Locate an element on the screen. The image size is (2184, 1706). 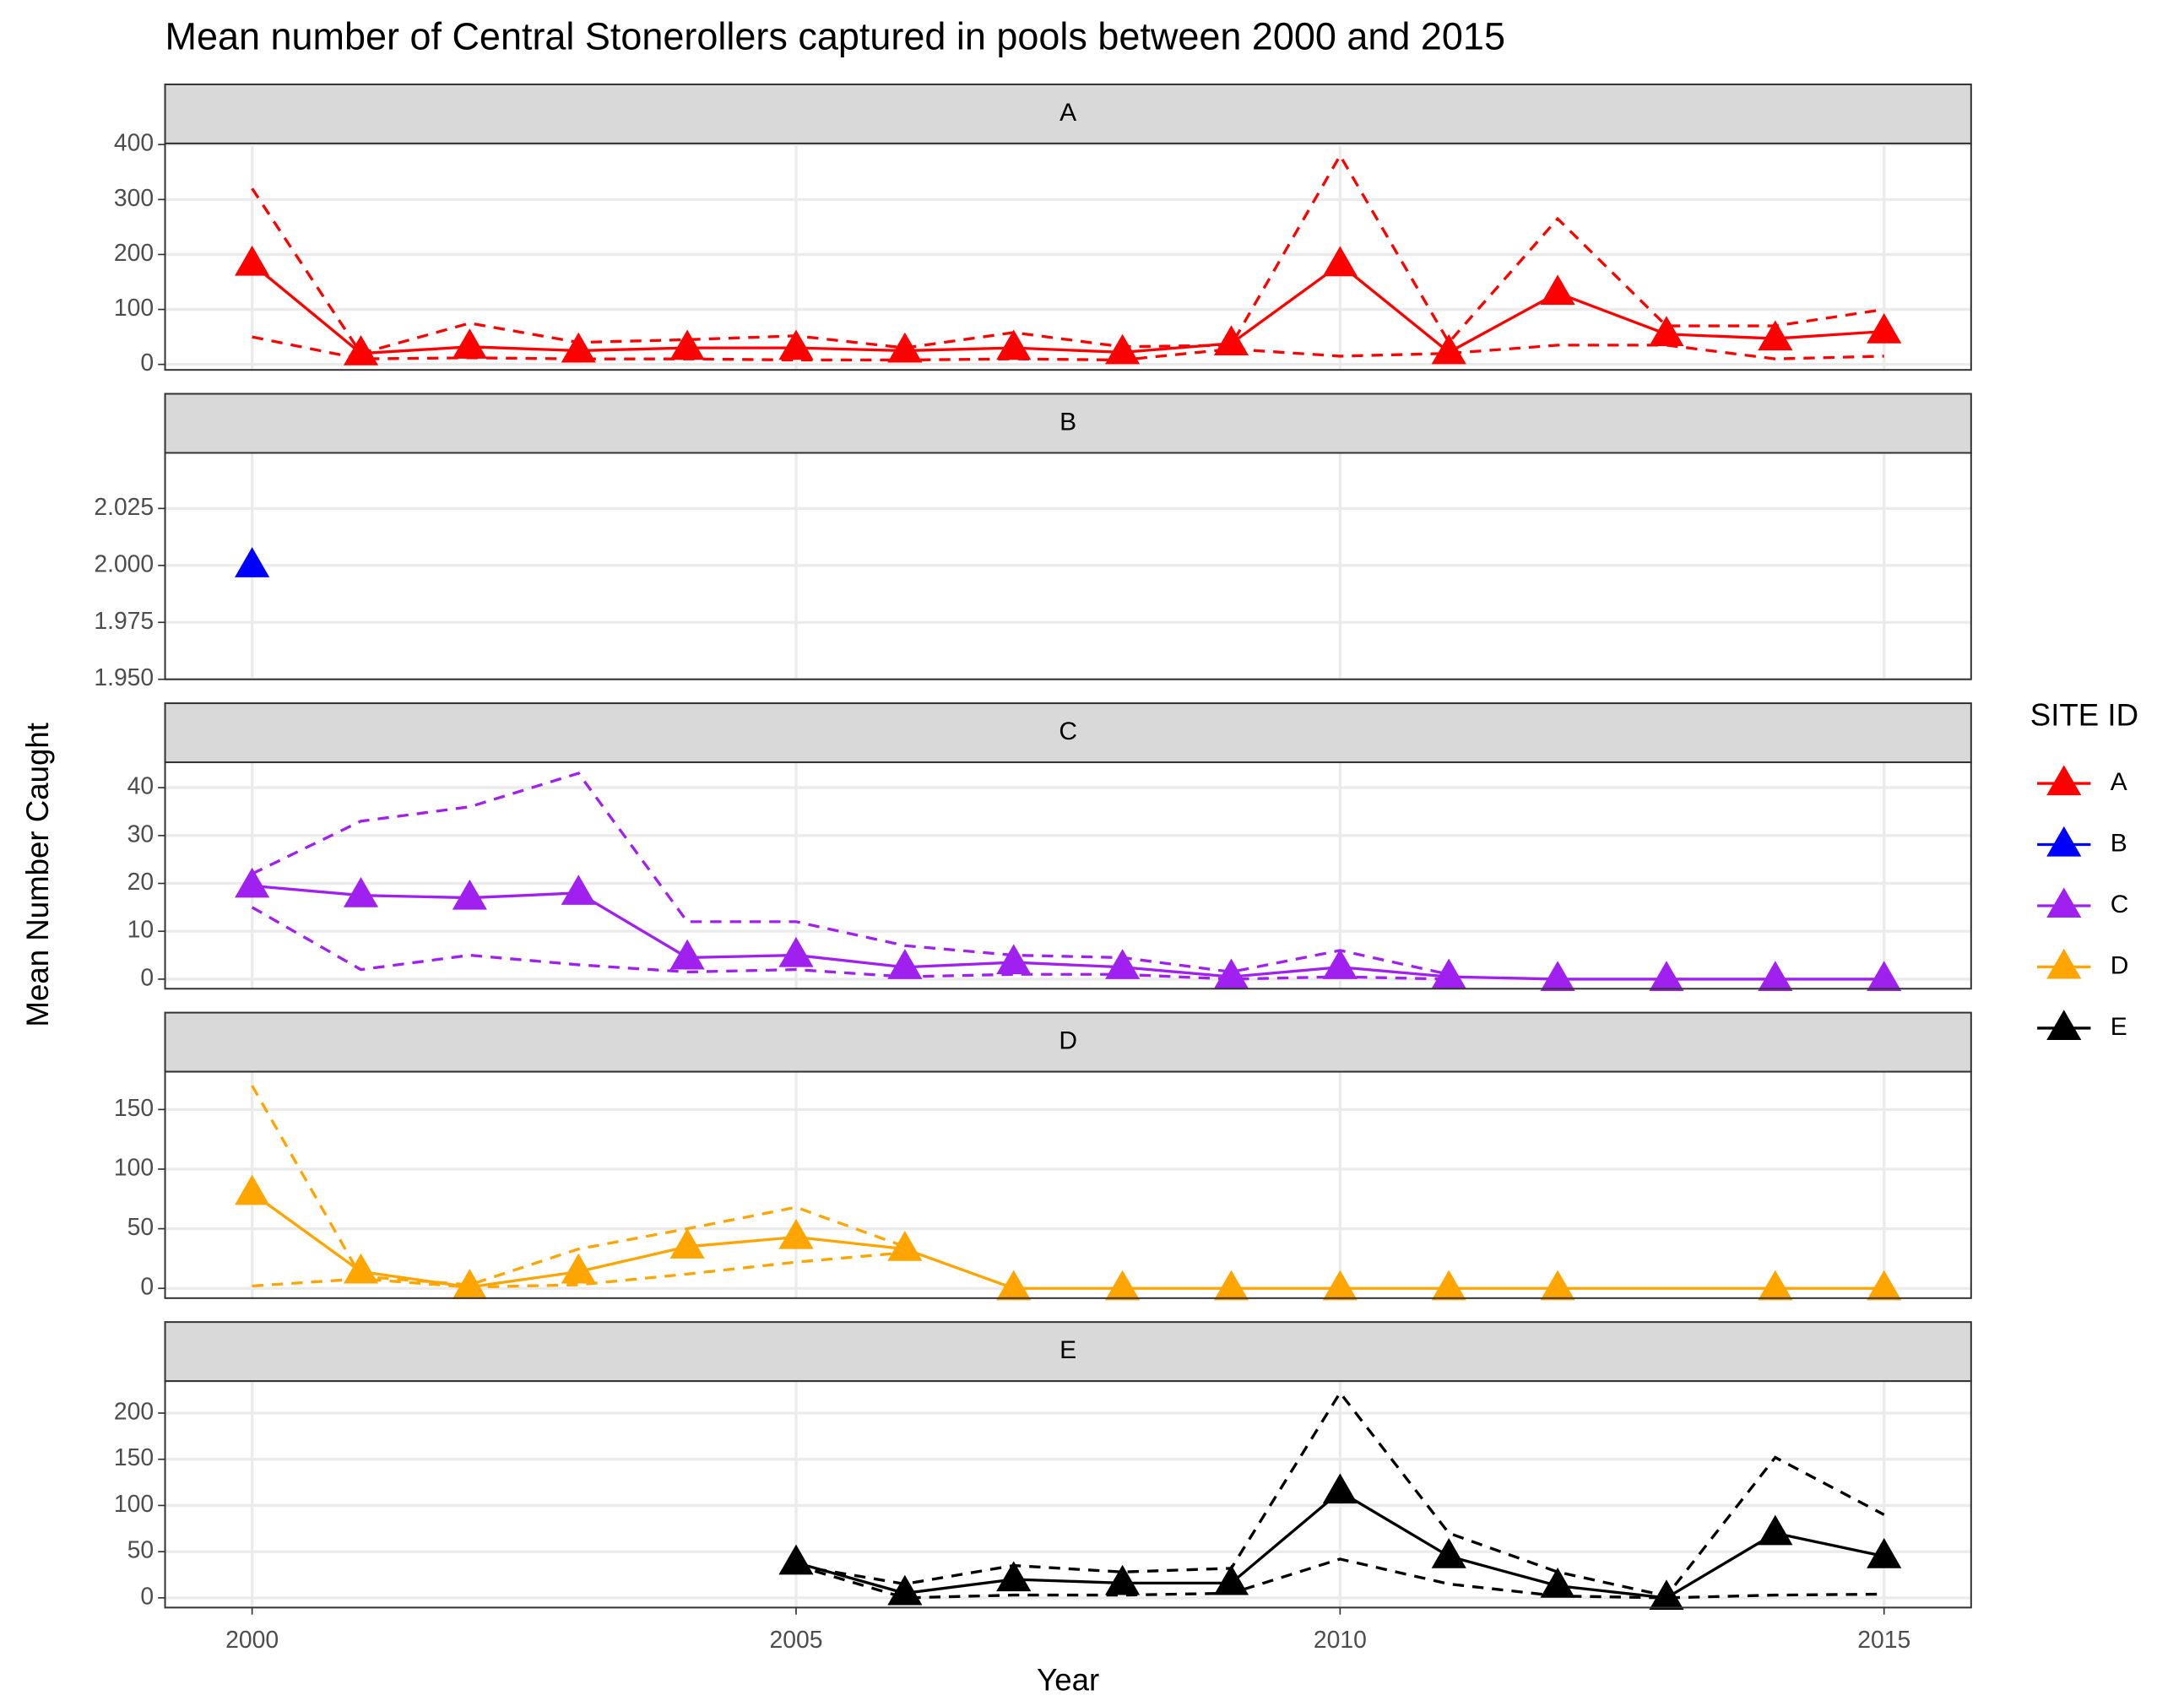
y-tick-label: 400 is located at coordinates (134, 143).